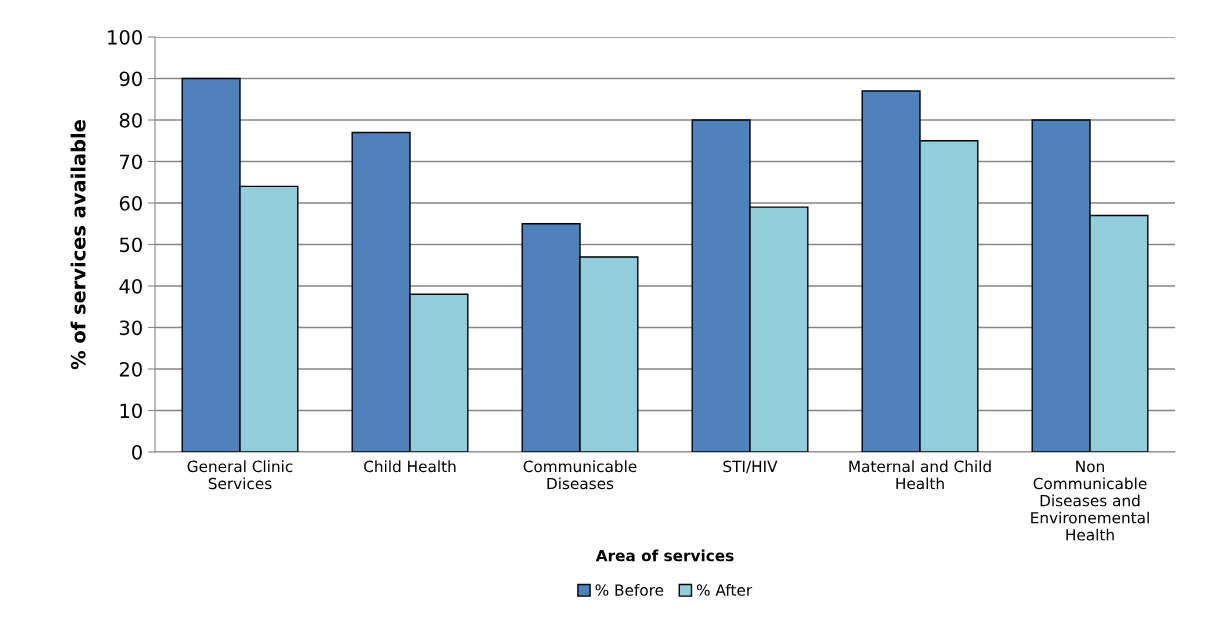  I want to click on x-tick-label: Child Health, so click(410, 466).